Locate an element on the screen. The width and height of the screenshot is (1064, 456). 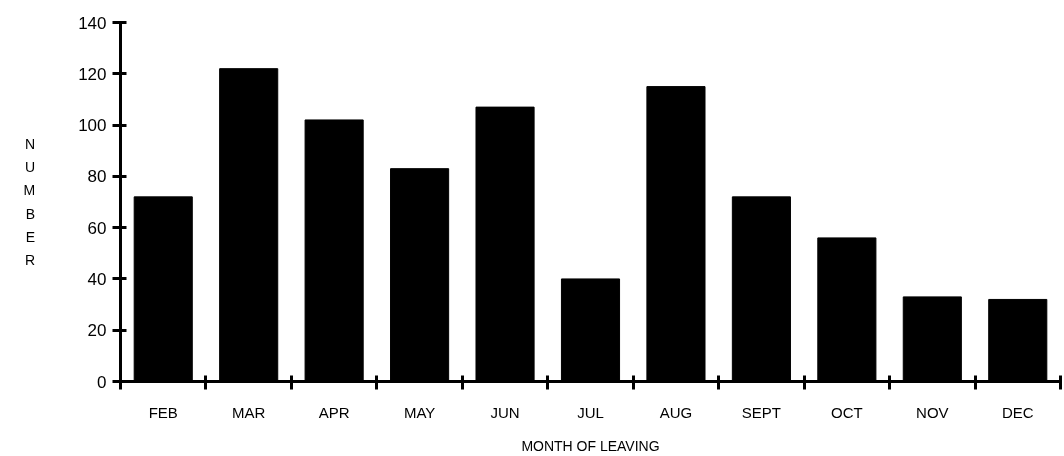
x-tick-label: FEB is located at coordinates (163, 412).